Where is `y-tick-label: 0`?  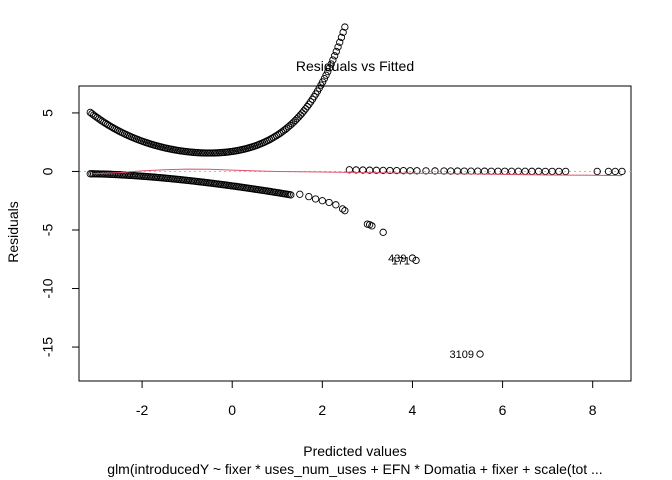 y-tick-label: 0 is located at coordinates (48, 171).